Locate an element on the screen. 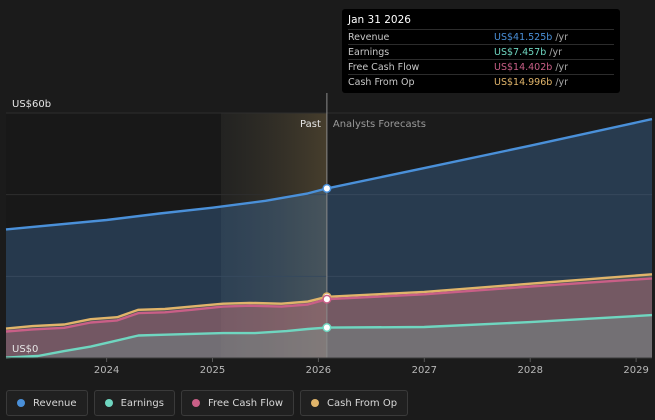 This screenshot has width=655, height=420. series-area-earnings is located at coordinates (329, 336).